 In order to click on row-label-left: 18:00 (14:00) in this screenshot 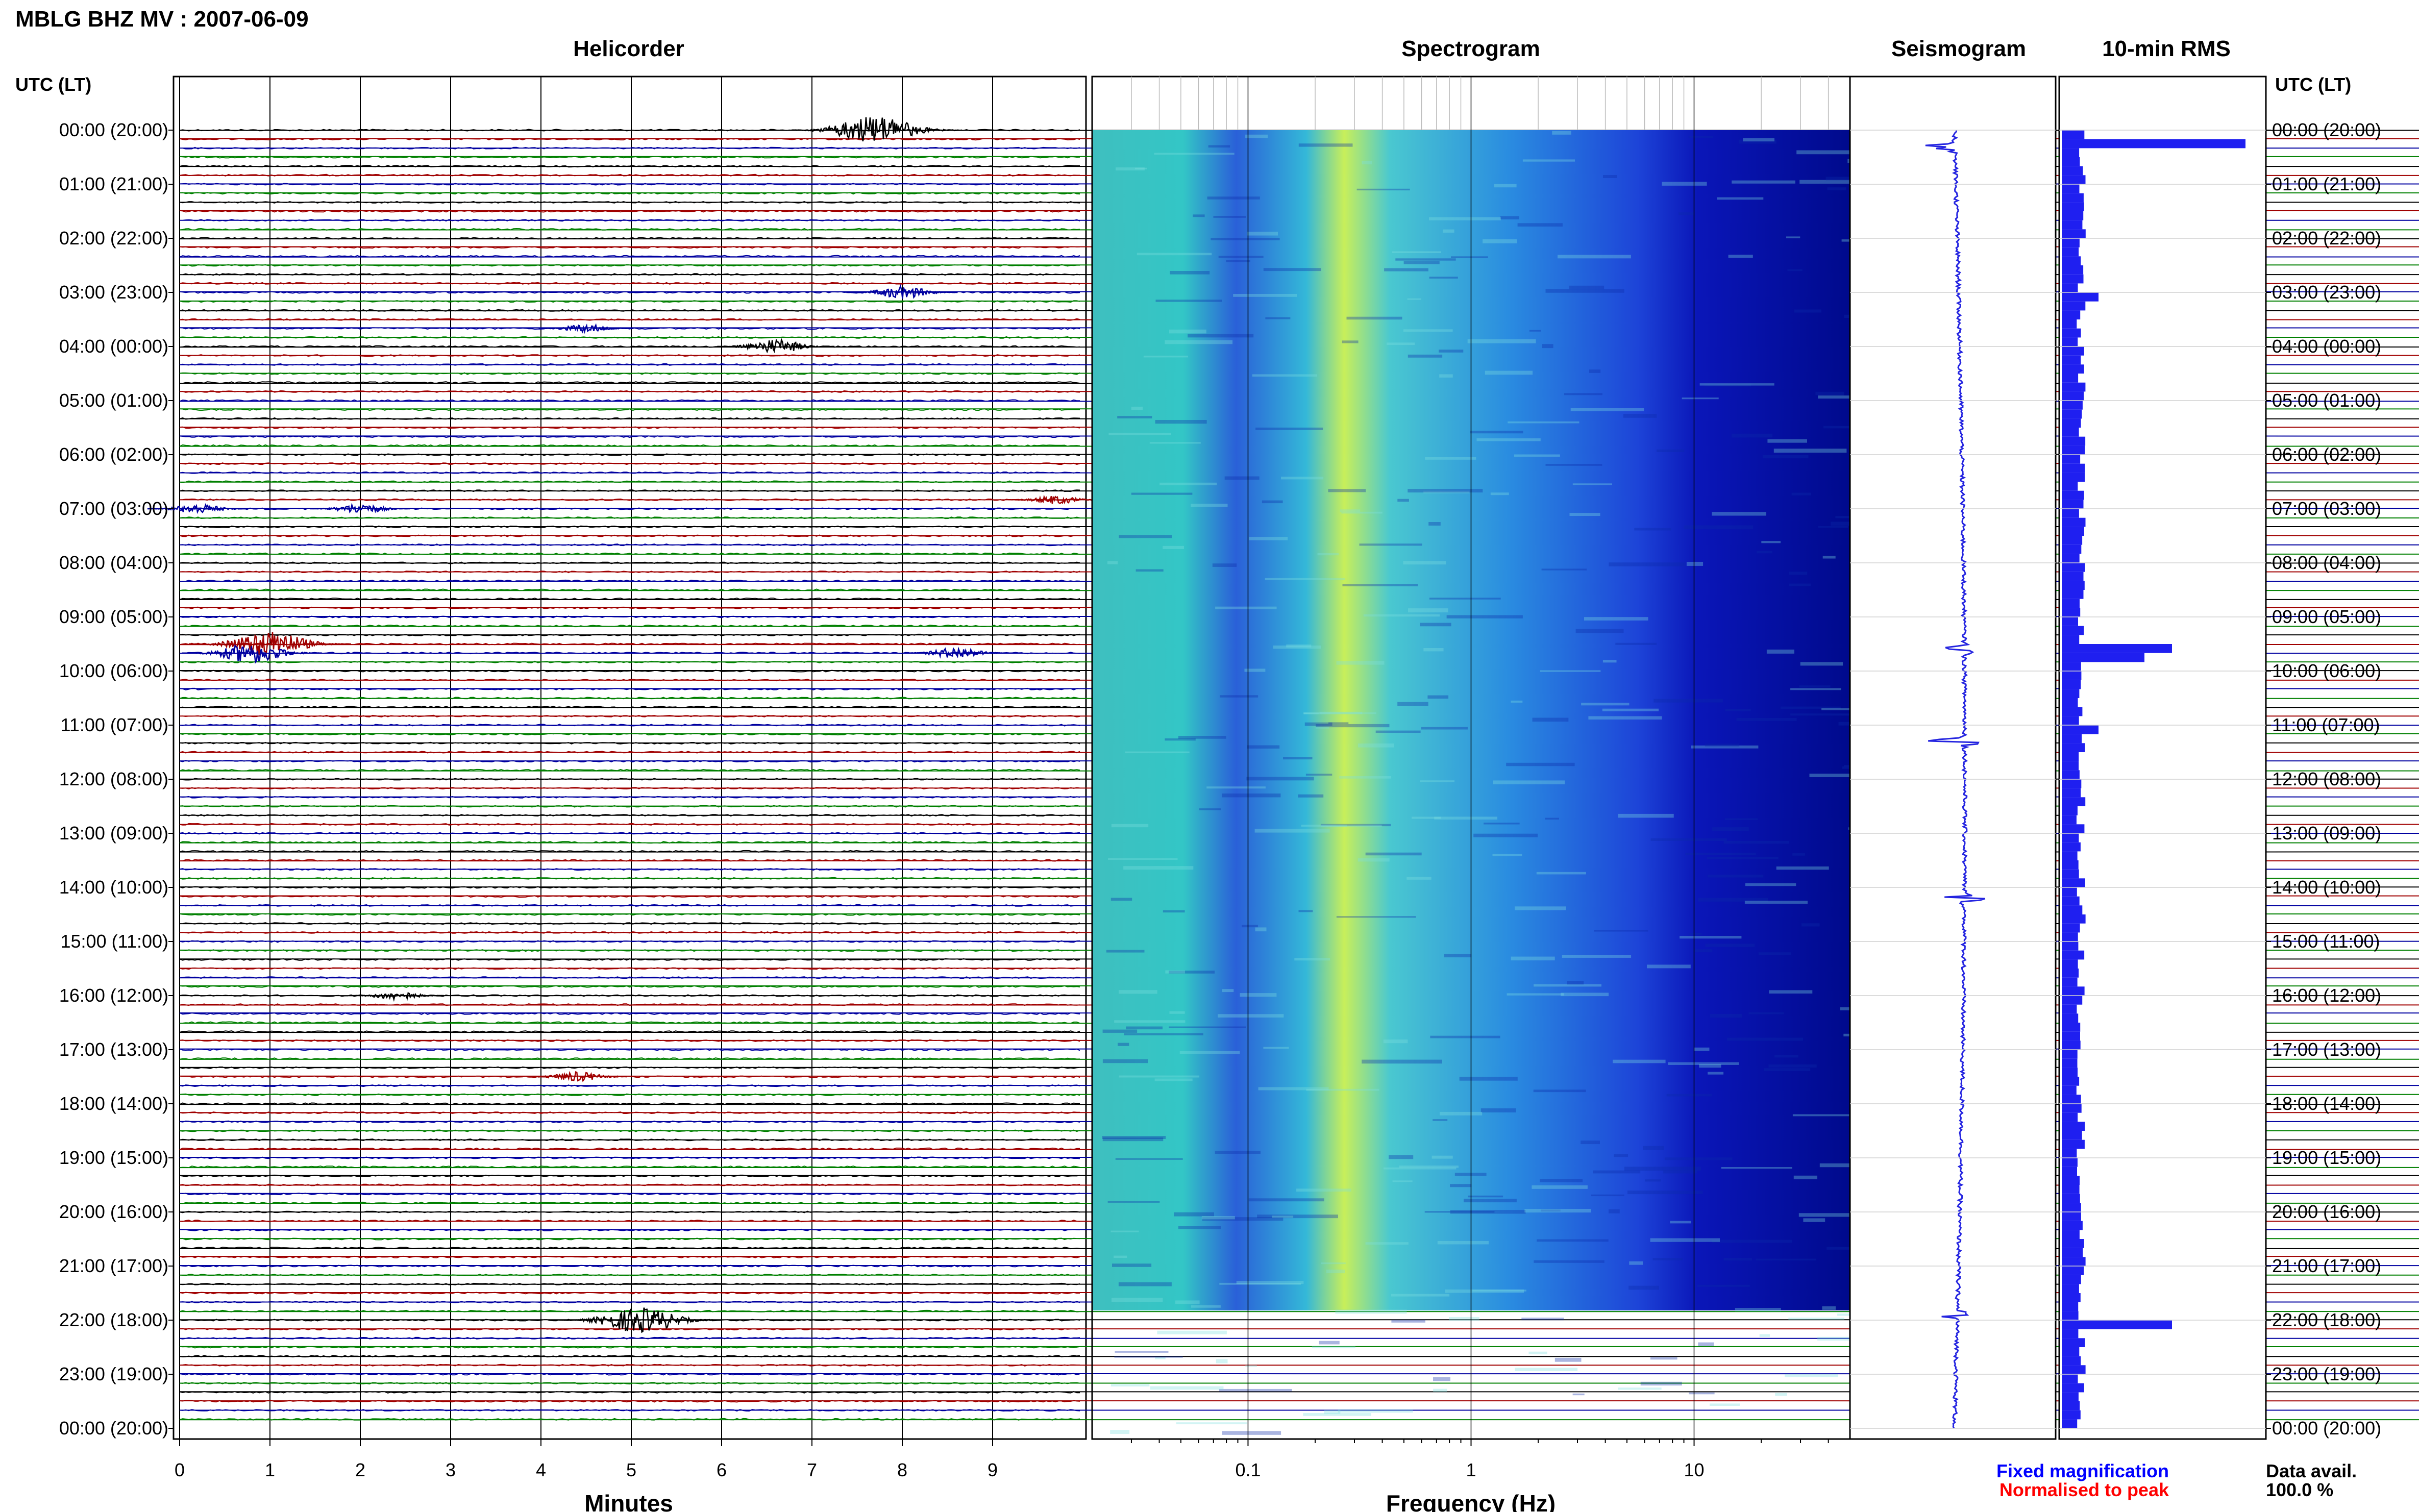, I will do `click(113, 1103)`.